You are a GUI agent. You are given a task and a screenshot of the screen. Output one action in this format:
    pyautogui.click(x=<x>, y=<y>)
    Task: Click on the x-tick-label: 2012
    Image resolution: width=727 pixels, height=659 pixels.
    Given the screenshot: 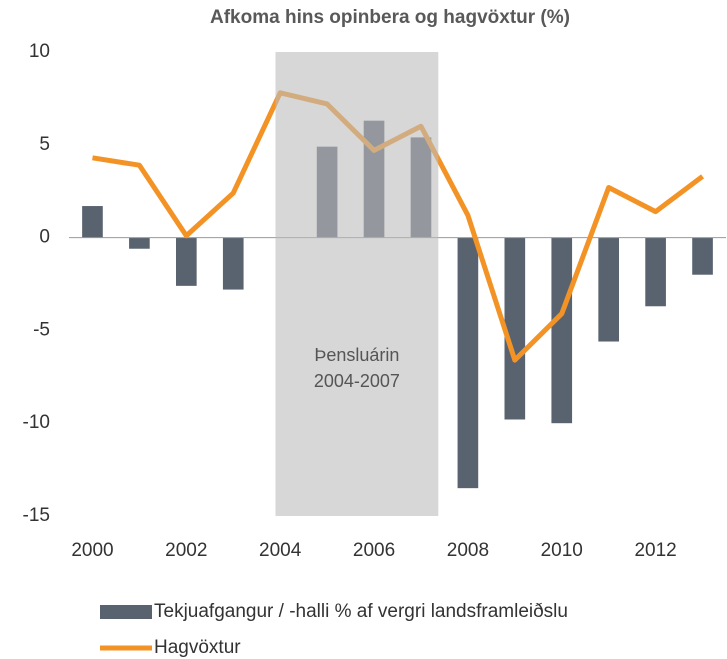 What is the action you would take?
    pyautogui.click(x=655, y=550)
    